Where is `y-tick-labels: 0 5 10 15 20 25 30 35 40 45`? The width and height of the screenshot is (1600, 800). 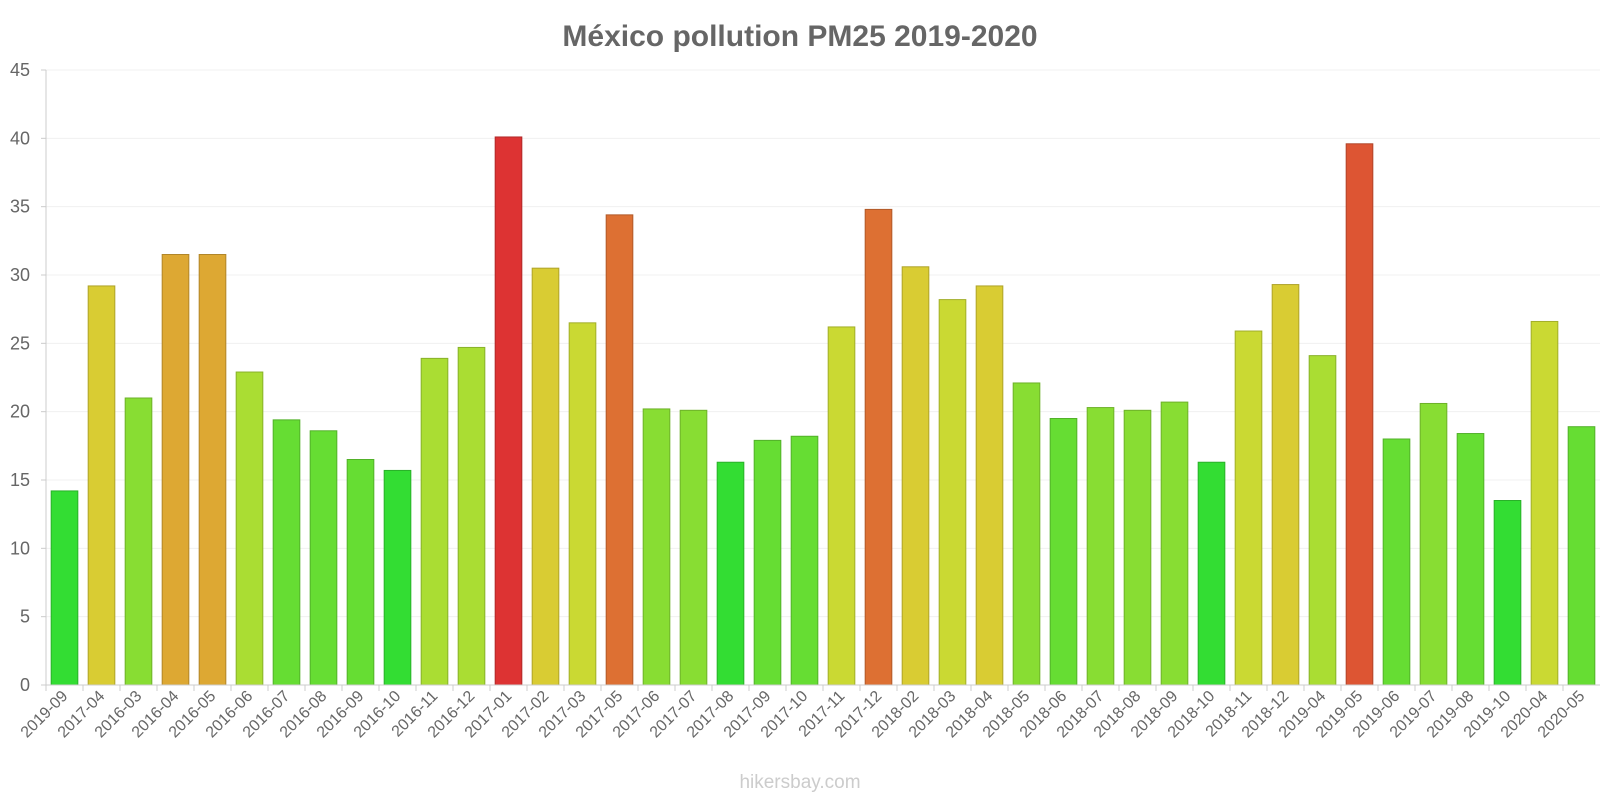 y-tick-labels: 0 5 10 15 20 25 30 35 40 45 is located at coordinates (20, 377).